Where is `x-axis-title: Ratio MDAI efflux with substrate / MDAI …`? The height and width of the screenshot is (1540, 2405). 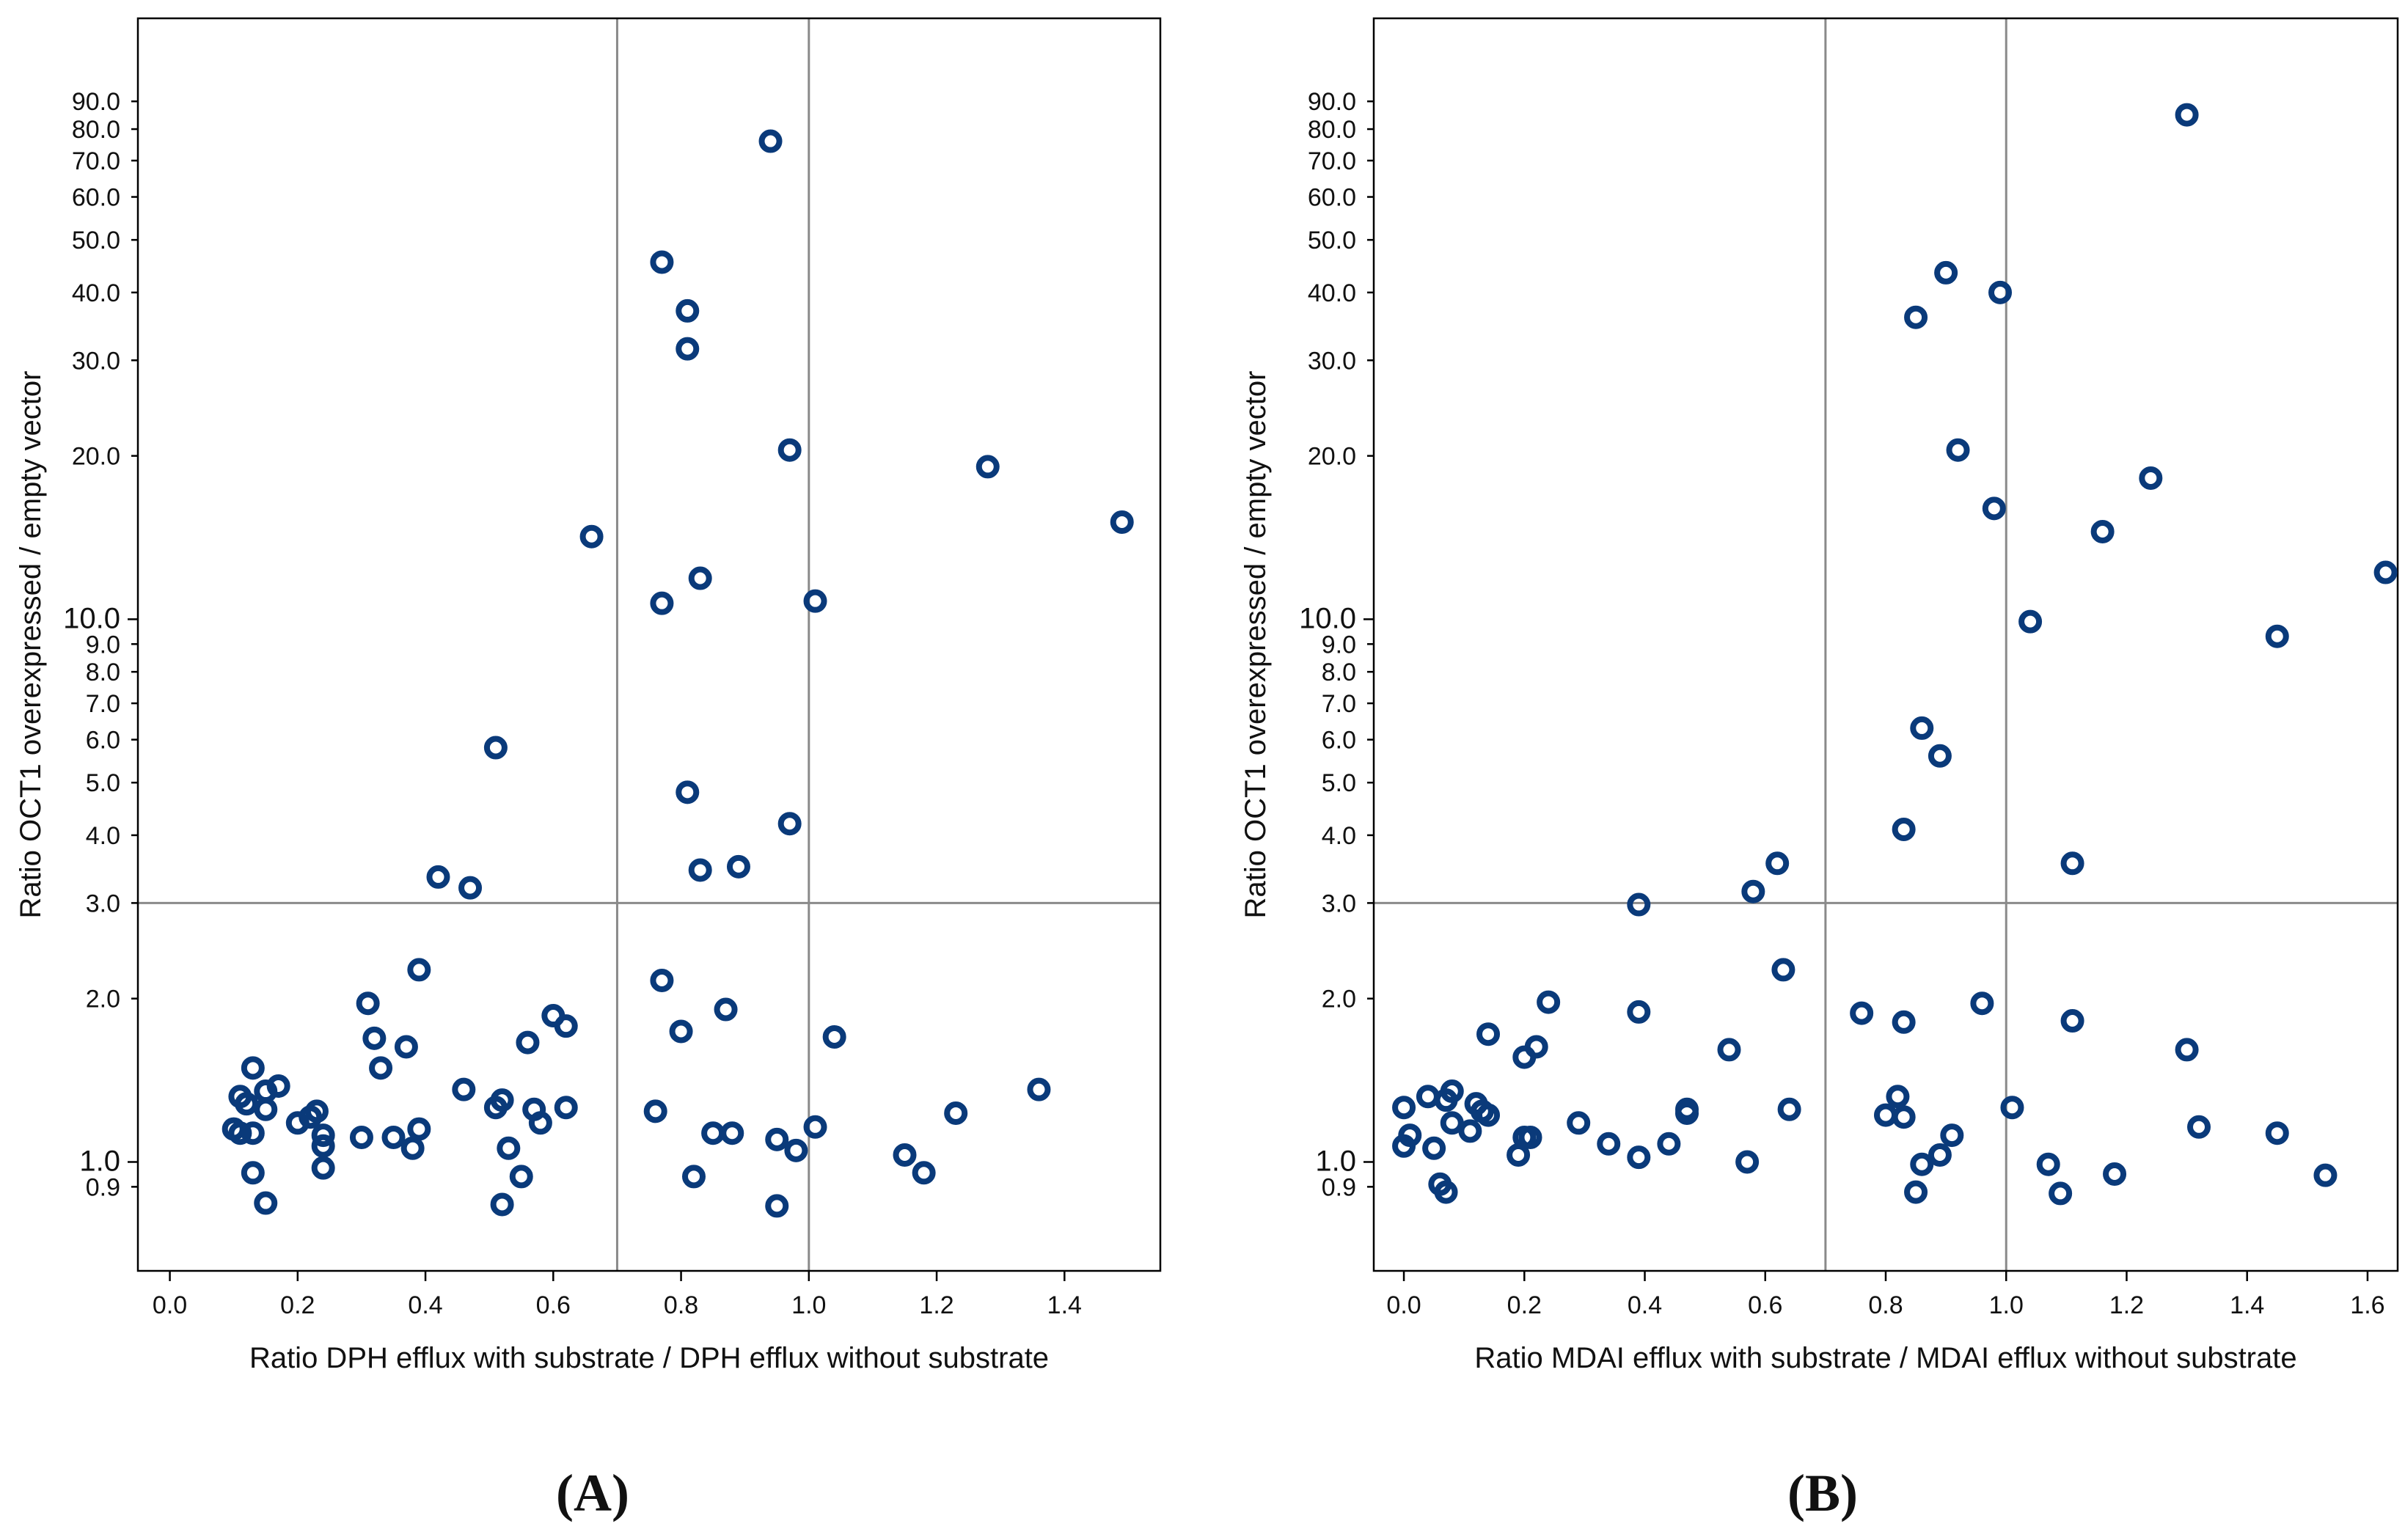 x-axis-title: Ratio MDAI efflux with substrate / MDAI … is located at coordinates (1885, 1358).